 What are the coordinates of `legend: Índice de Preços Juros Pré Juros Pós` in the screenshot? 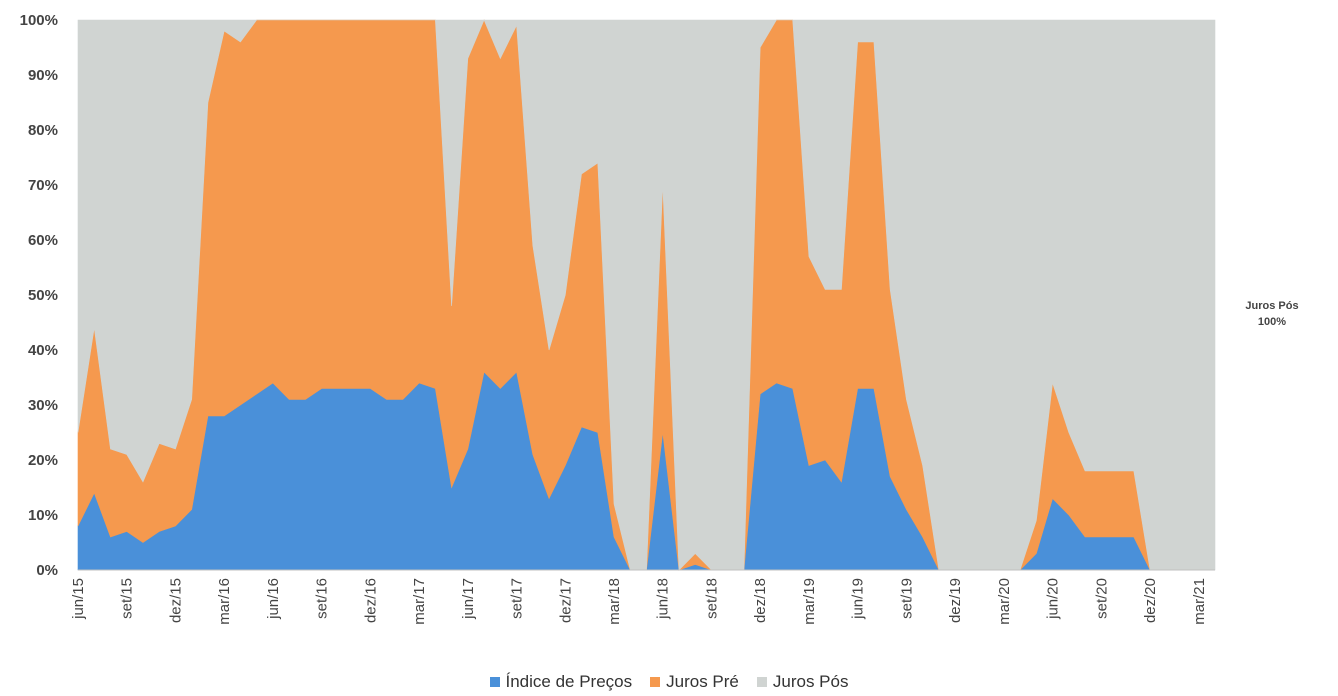 It's located at (669, 682).